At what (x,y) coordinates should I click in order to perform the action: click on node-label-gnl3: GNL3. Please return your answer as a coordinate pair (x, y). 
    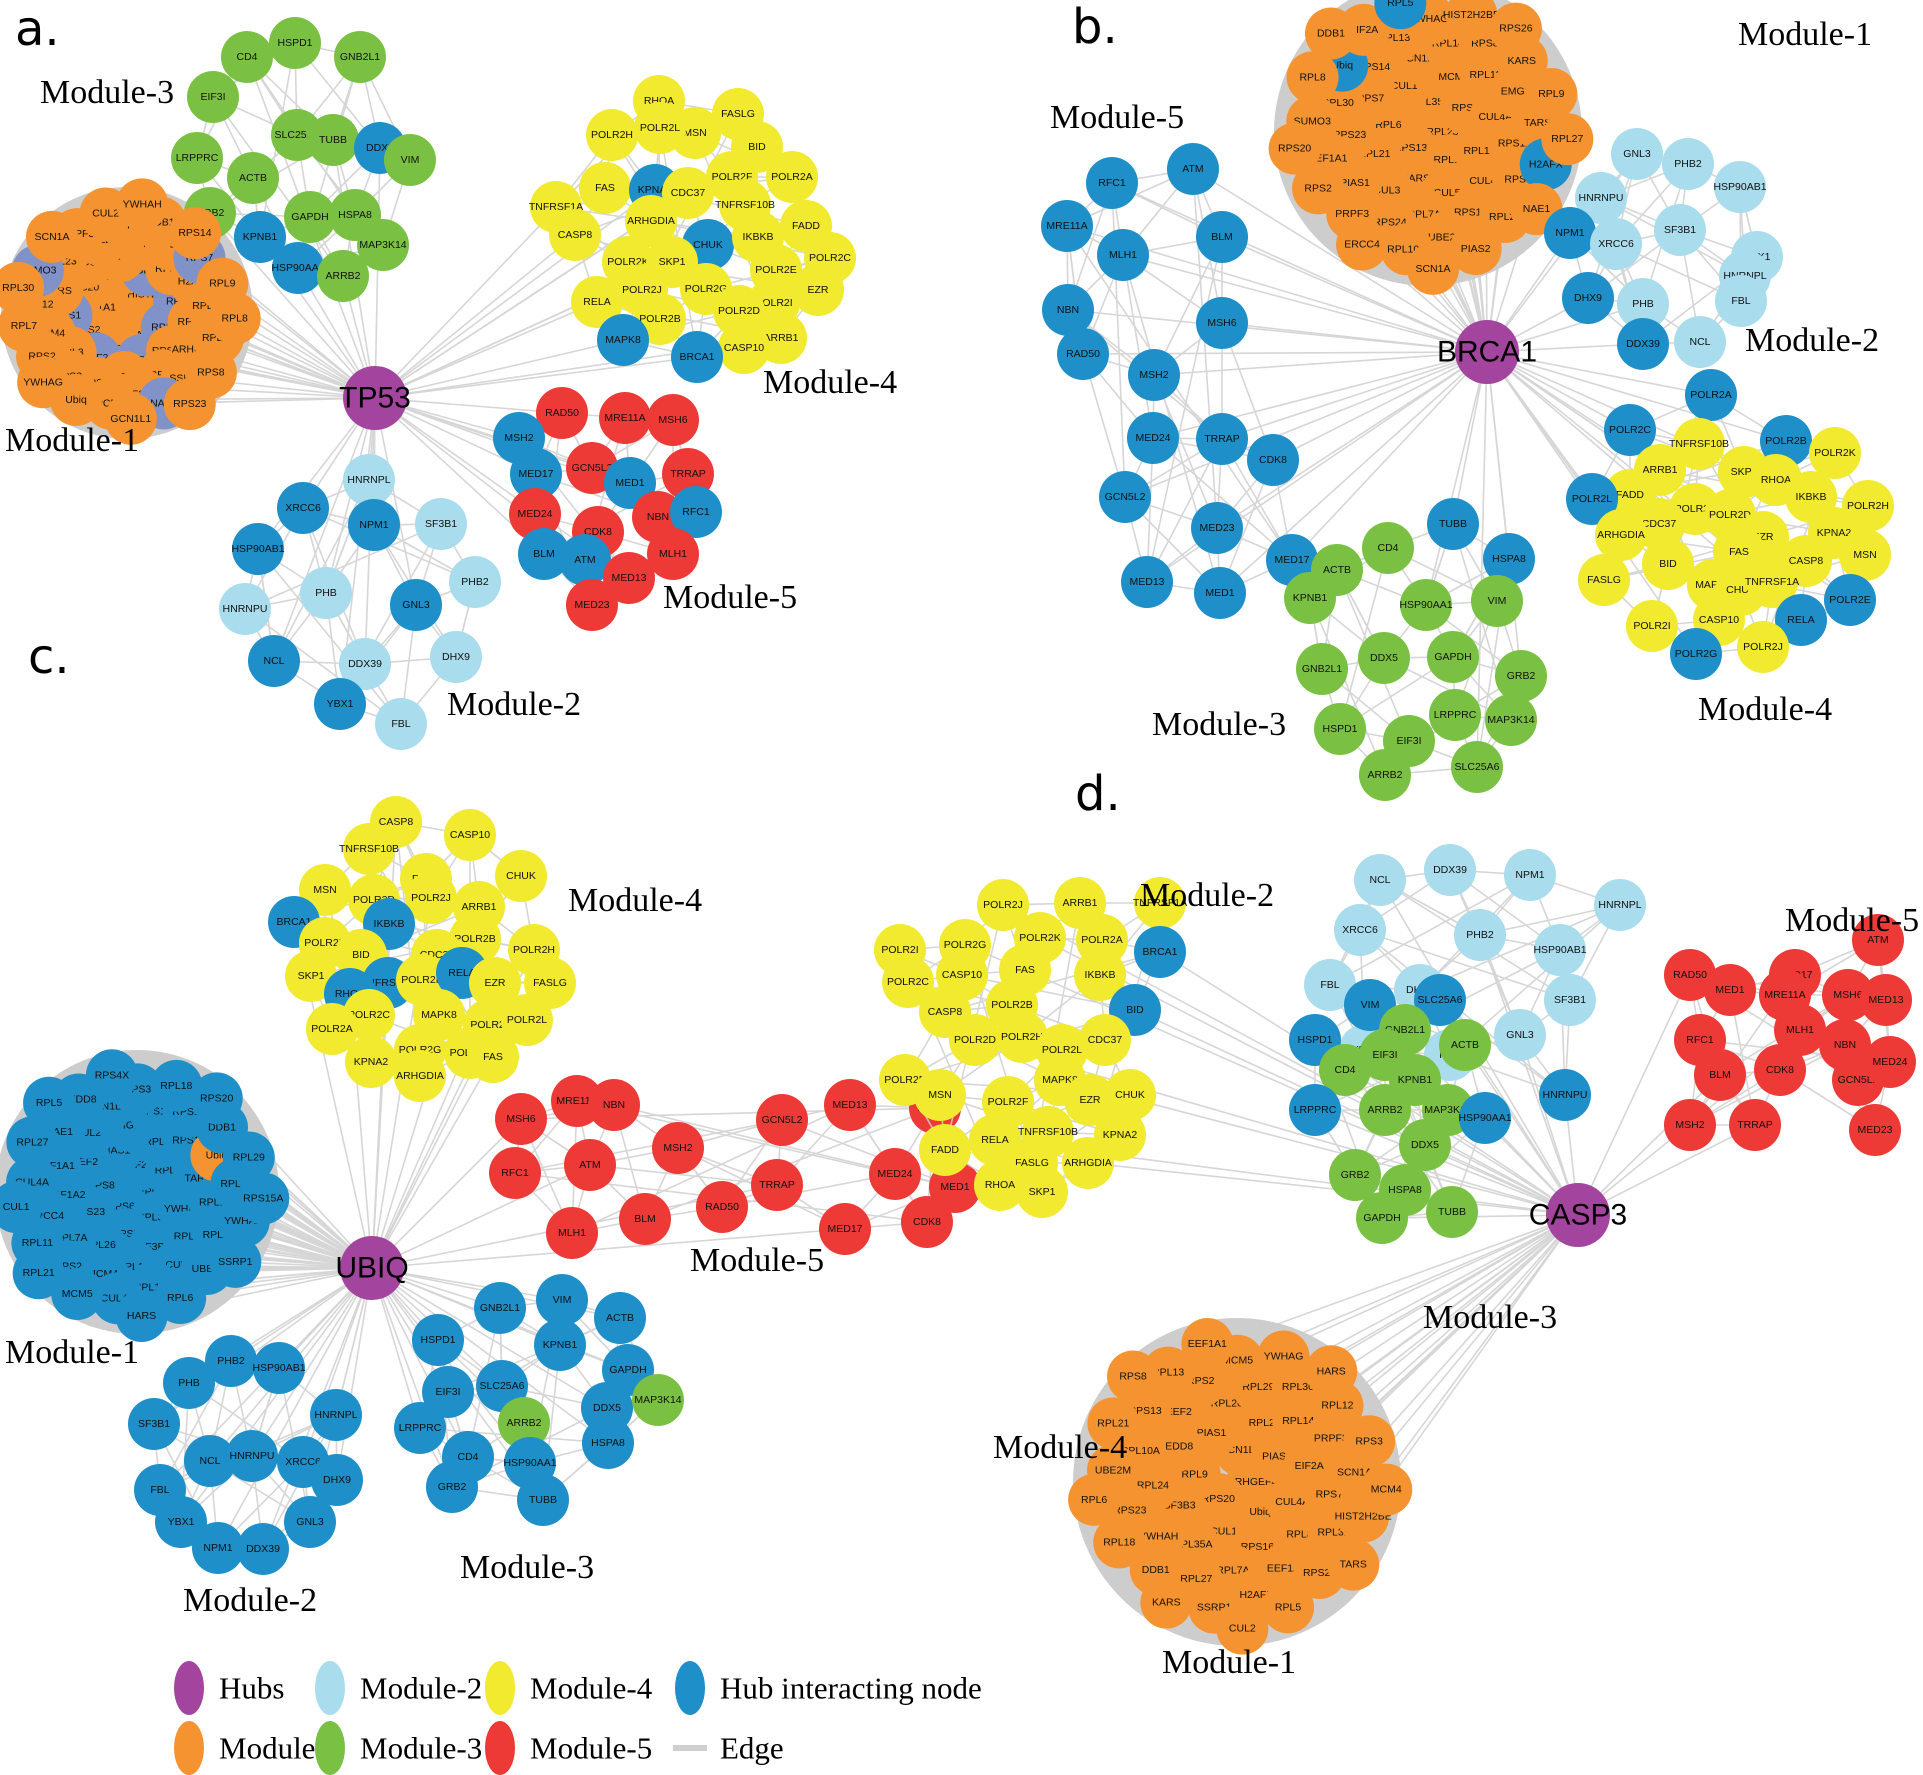
    Looking at the image, I should click on (416, 605).